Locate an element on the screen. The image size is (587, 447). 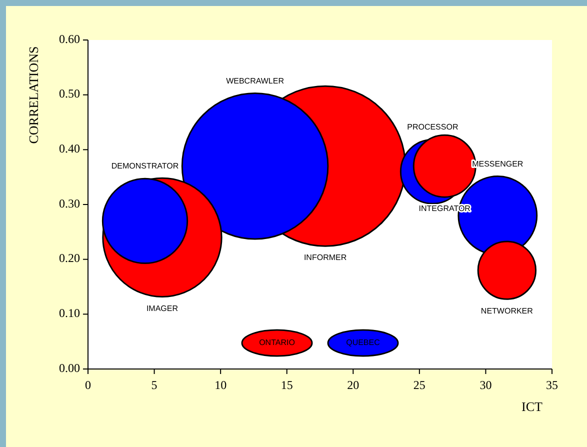
x-tick-label: 20 is located at coordinates (353, 385).